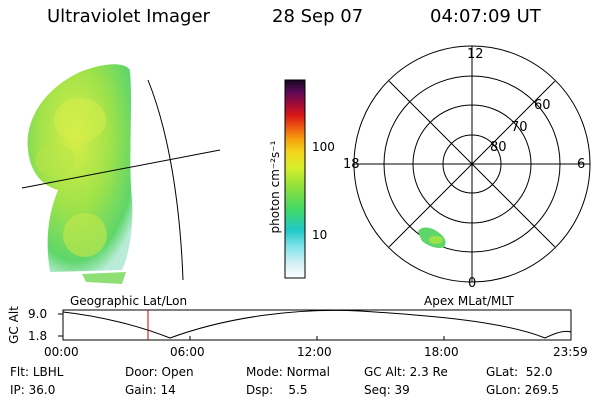  Describe the element at coordinates (37, 372) in the screenshot. I see `status-flt: Flt: LBHL` at that location.